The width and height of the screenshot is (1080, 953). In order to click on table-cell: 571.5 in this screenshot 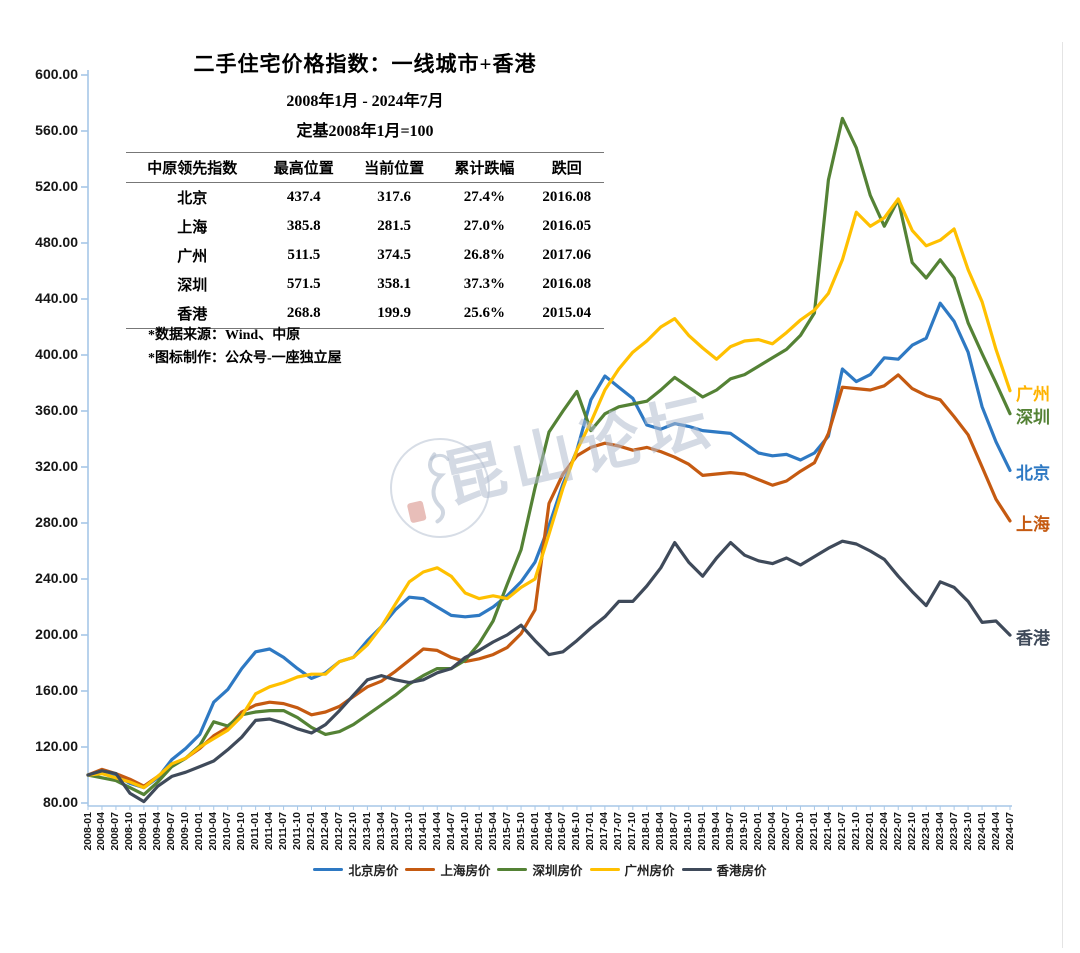, I will do `click(303, 284)`.